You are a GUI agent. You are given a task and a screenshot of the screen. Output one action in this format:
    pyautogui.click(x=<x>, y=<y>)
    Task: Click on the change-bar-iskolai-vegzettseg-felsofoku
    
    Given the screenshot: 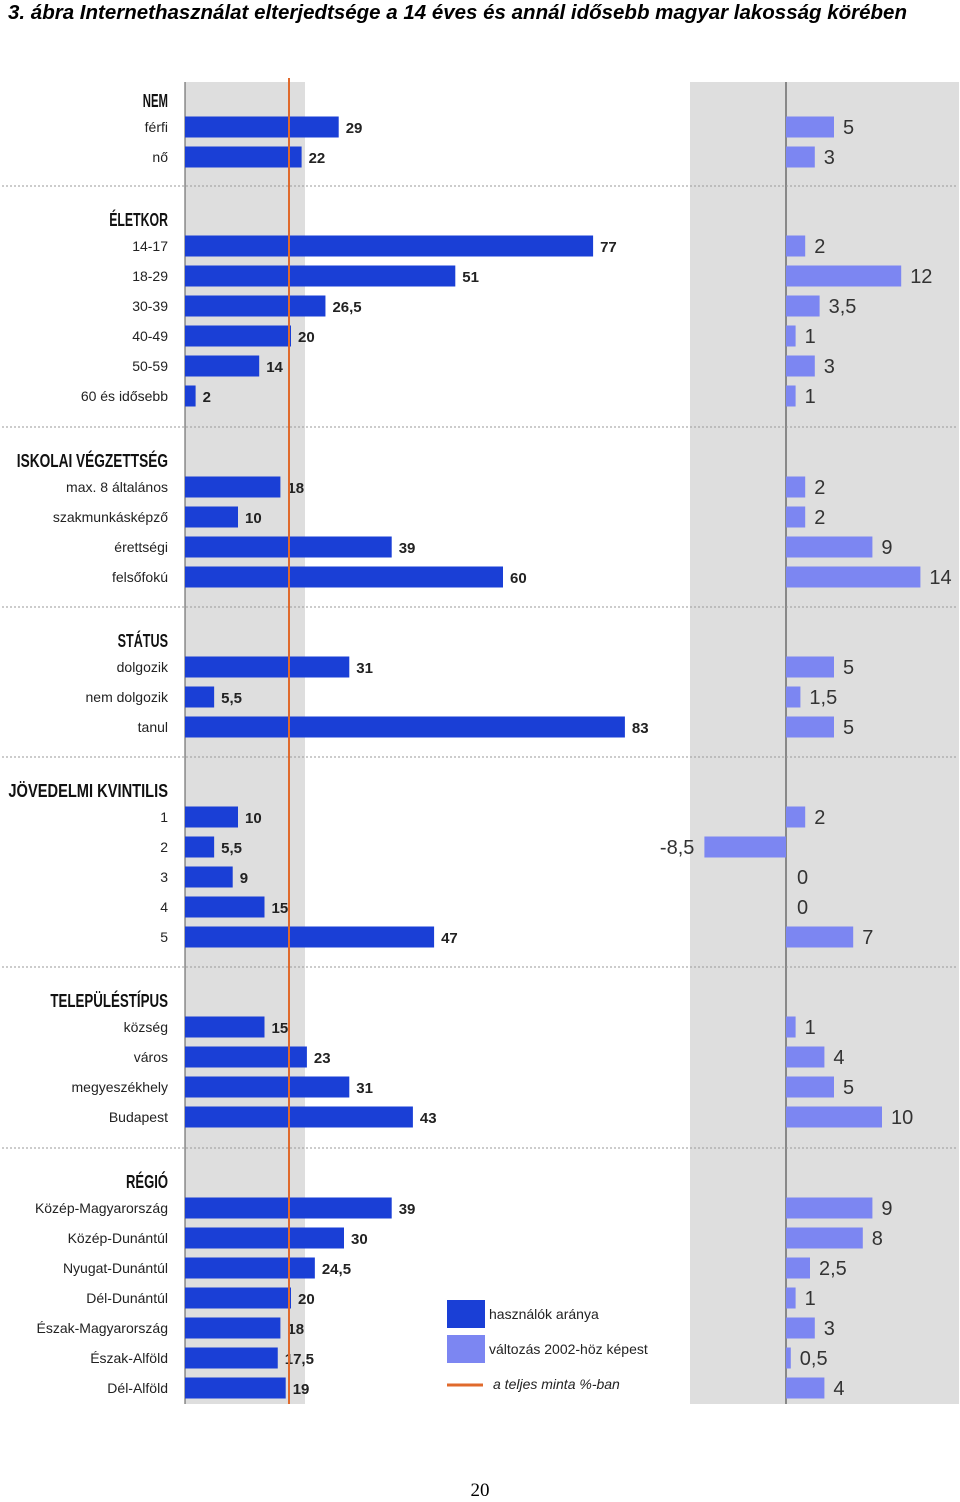 What is the action you would take?
    pyautogui.click(x=853, y=577)
    